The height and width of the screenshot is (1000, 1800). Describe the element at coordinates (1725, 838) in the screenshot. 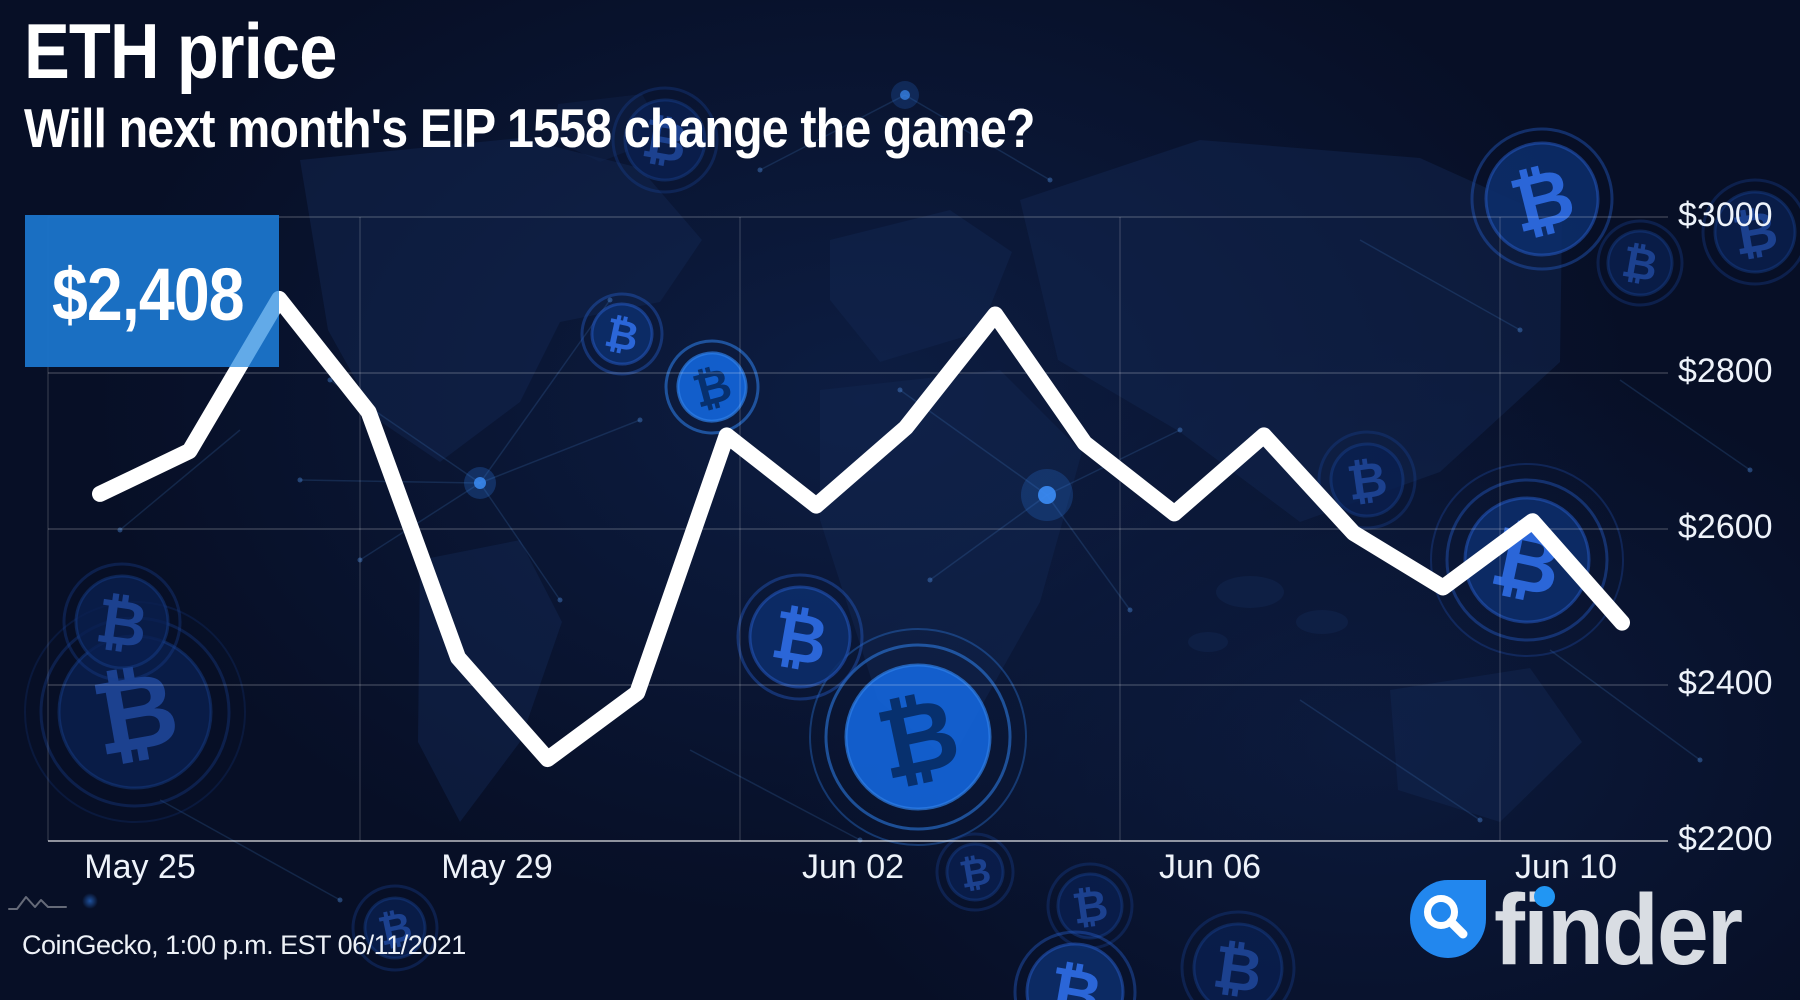

I see `y-tick-2200: $2200` at that location.